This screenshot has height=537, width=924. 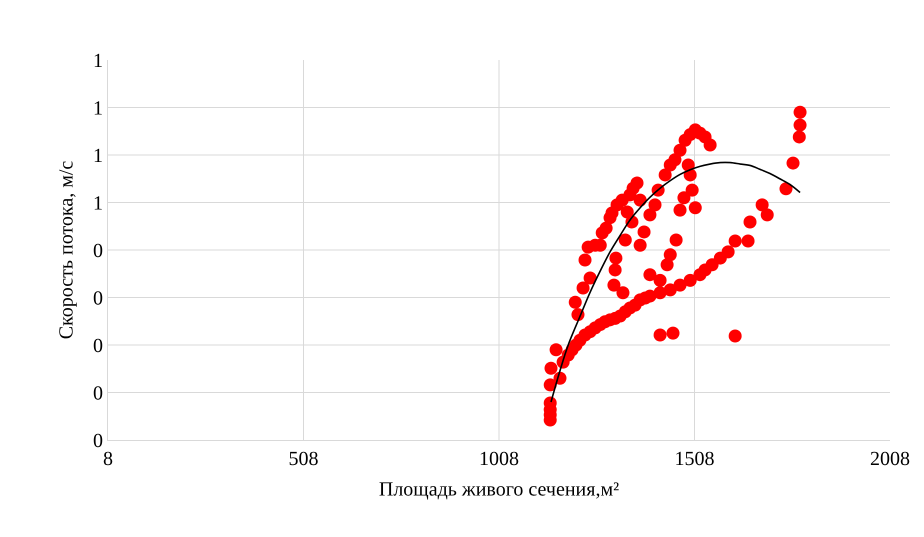 What do you see at coordinates (67, 250) in the screenshot?
I see `y-axis-title: Скорость потока, м/с` at bounding box center [67, 250].